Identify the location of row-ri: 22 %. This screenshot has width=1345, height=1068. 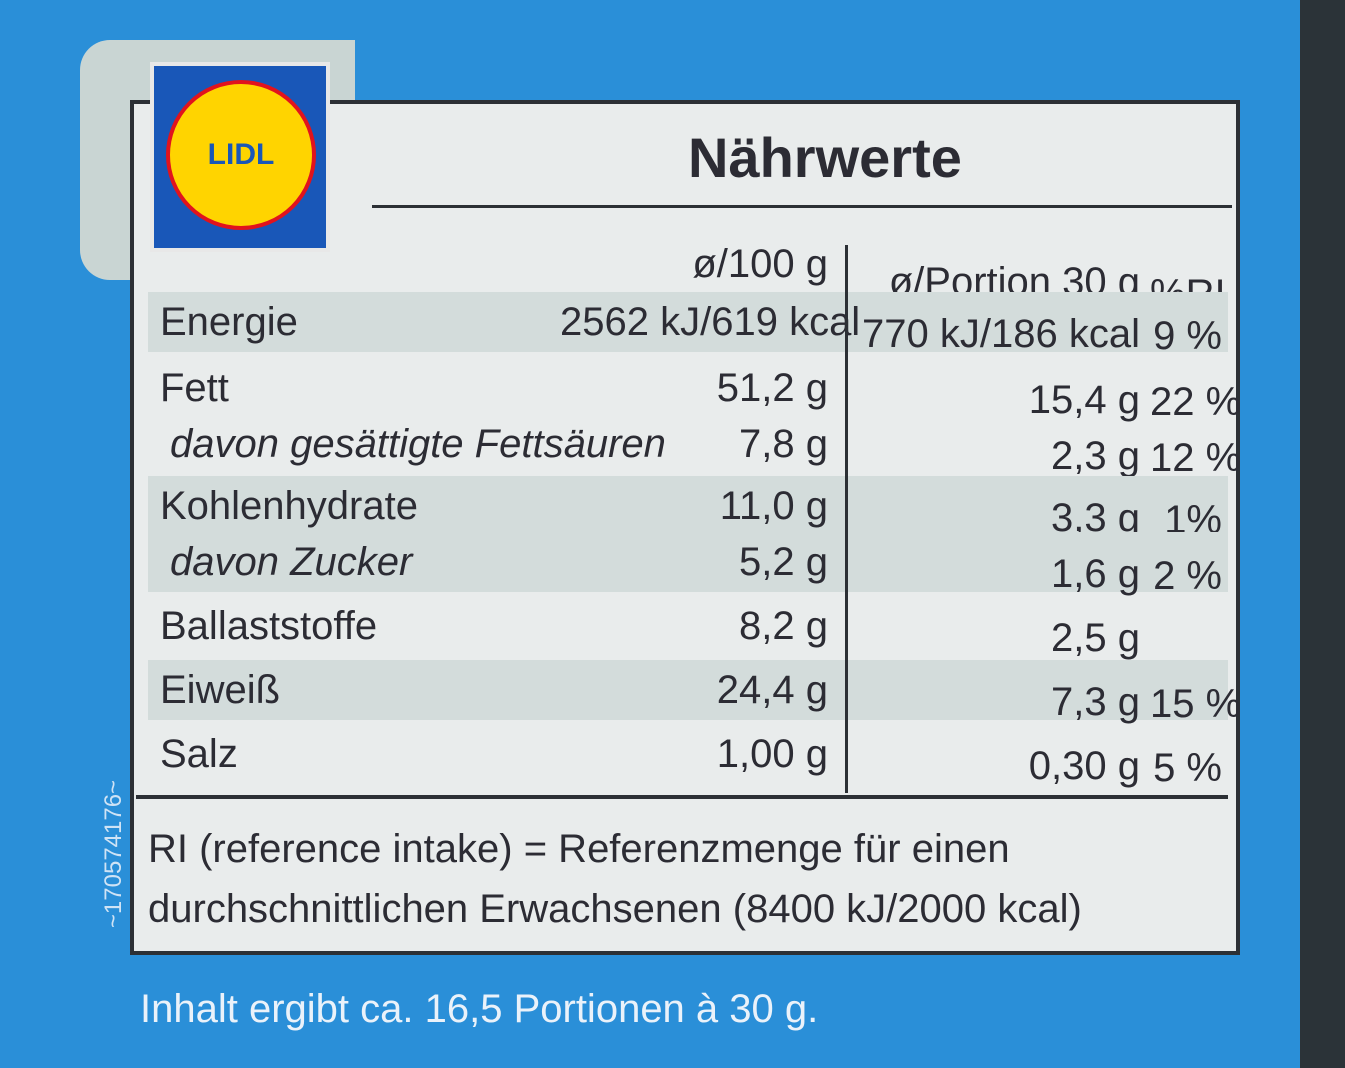
(1196, 402).